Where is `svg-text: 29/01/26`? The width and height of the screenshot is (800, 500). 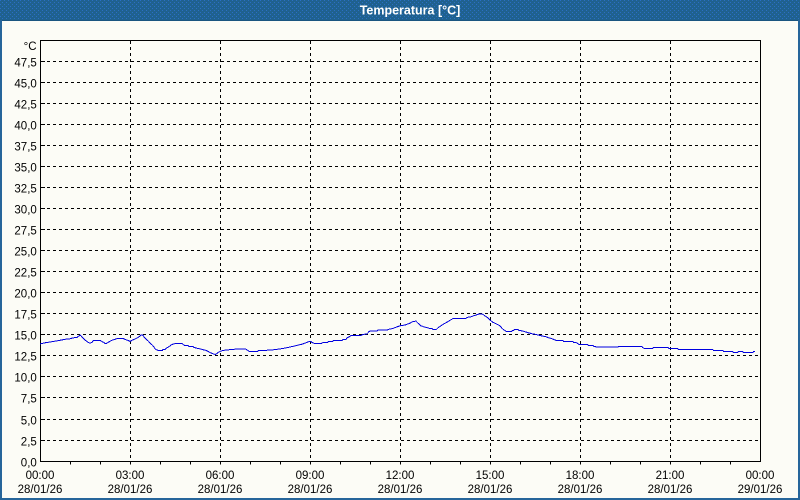
svg-text: 29/01/26 is located at coordinates (760, 490).